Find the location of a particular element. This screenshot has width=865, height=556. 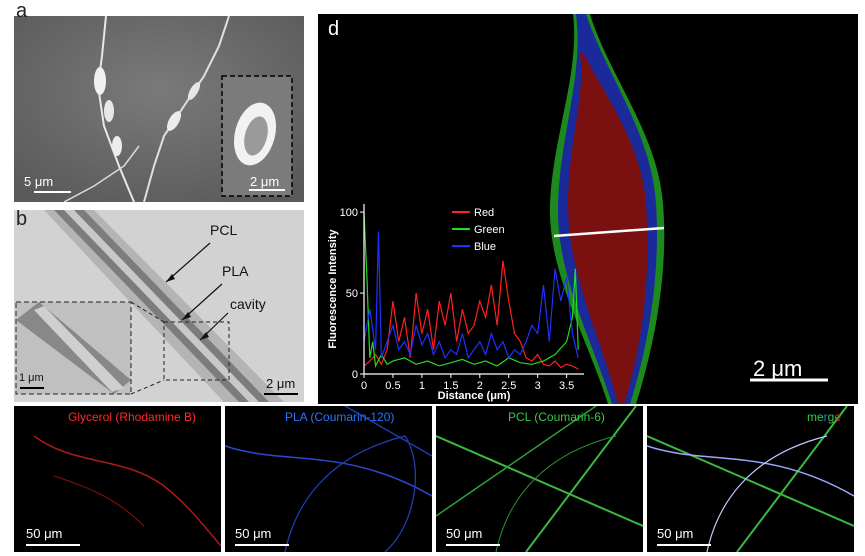

annotation-cavity: cavity is located at coordinates (248, 304).